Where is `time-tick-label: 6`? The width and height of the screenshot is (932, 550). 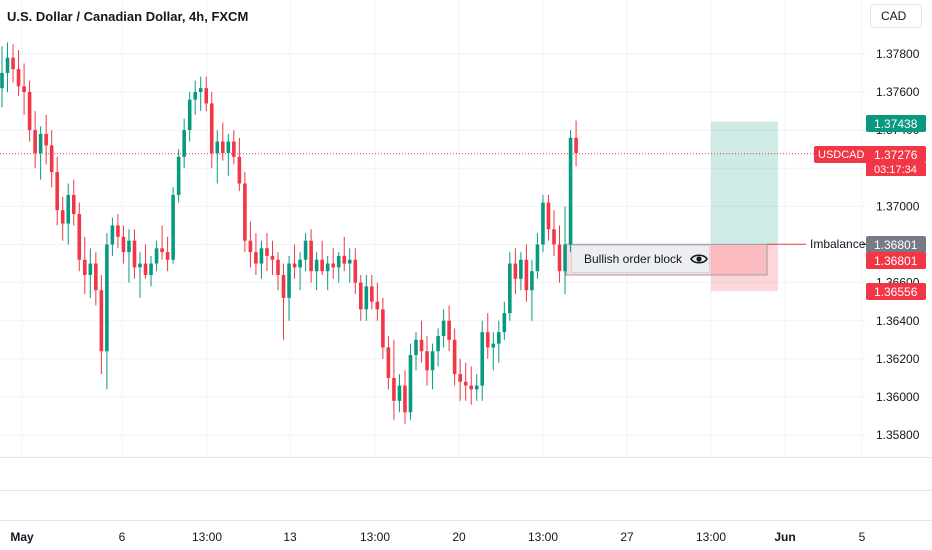
time-tick-label: 6 is located at coordinates (122, 537).